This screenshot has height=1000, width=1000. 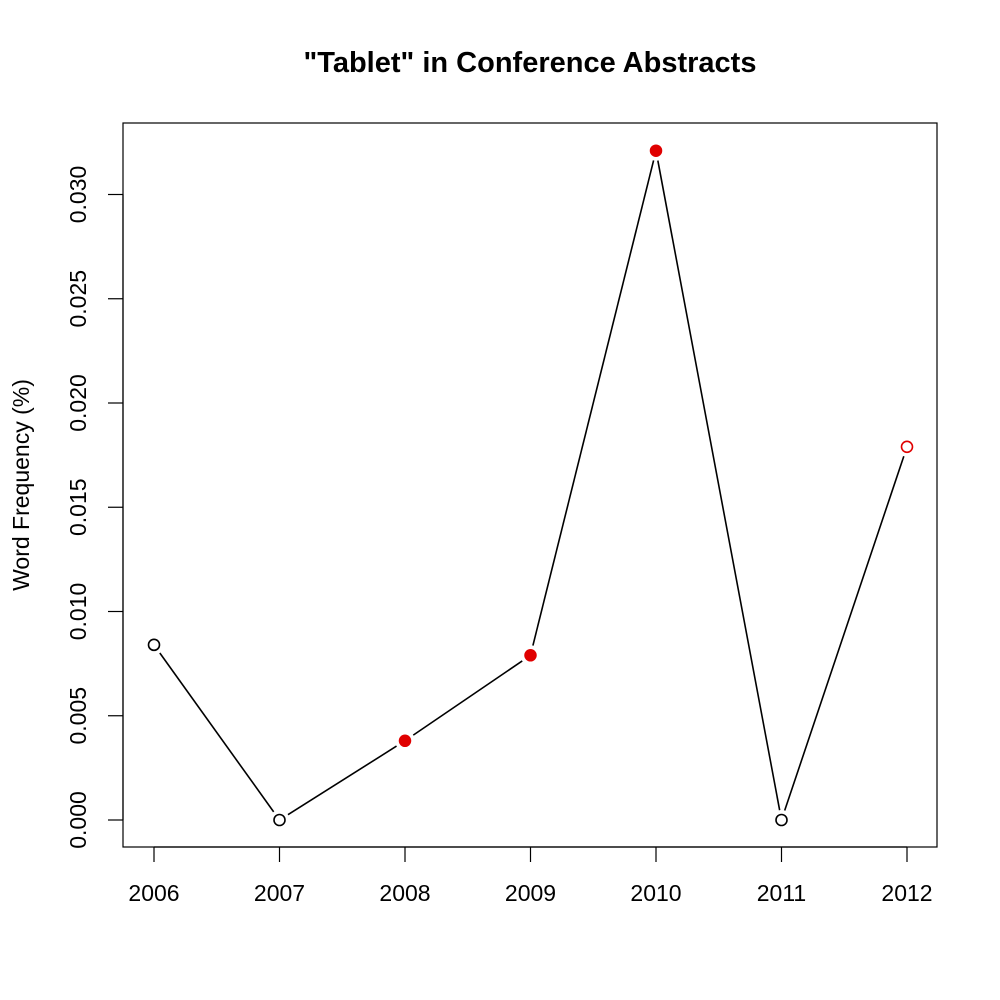 I want to click on y-tick-label: 0.000, so click(x=78, y=820).